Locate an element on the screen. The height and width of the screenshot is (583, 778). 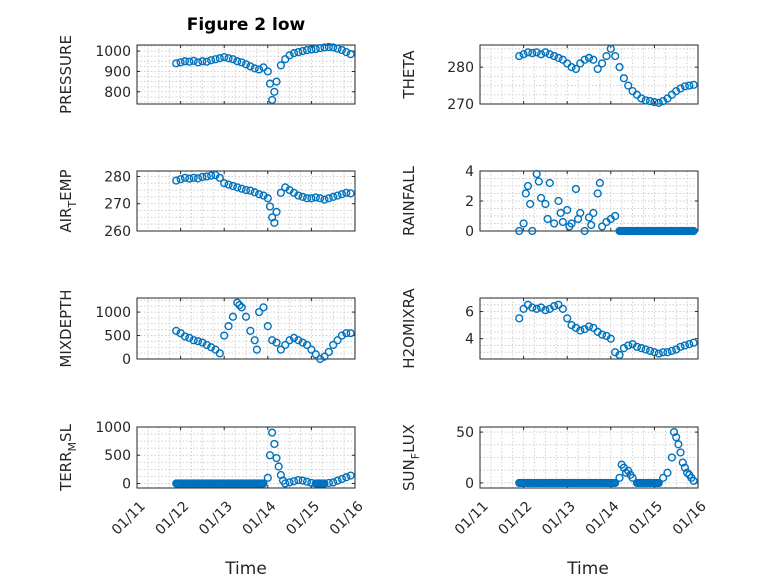
x-tick-label: 01/13 is located at coordinates (559, 518).